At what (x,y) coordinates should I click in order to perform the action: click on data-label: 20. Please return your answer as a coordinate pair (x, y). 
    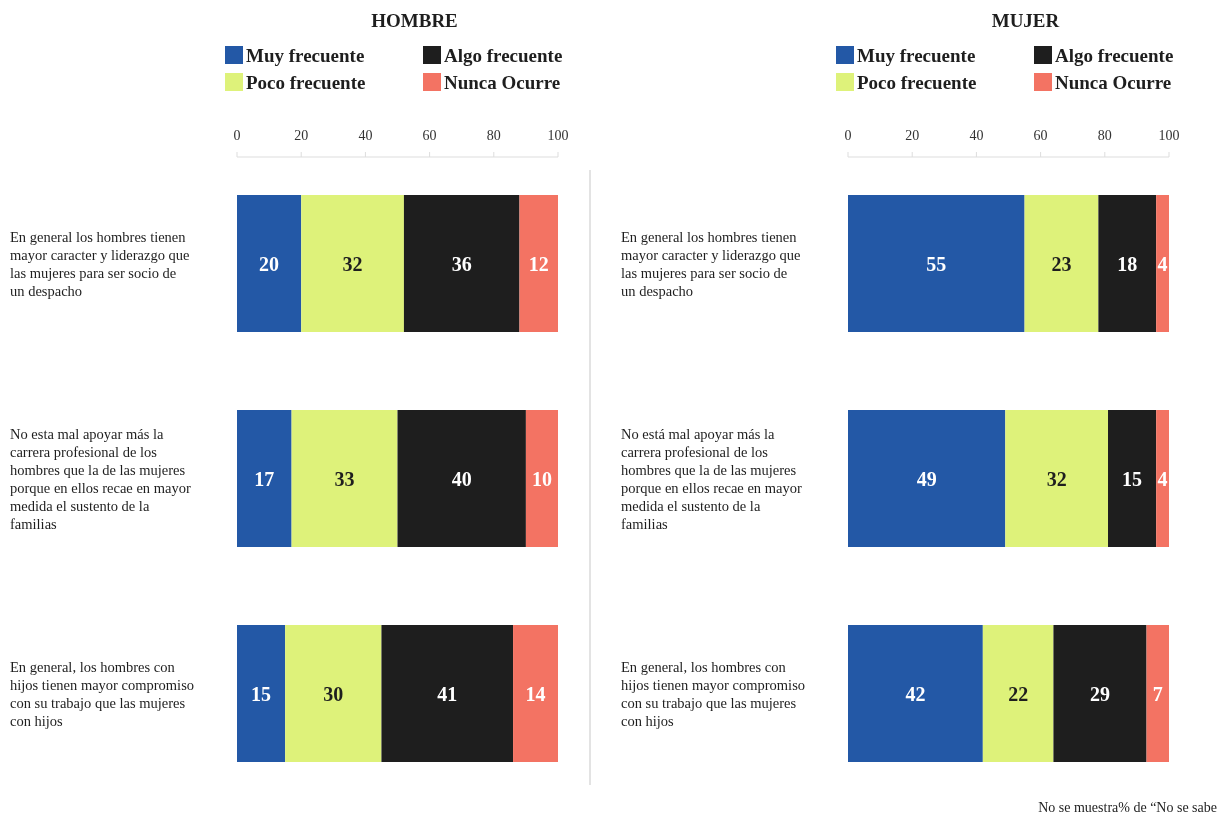
    Looking at the image, I should click on (269, 263).